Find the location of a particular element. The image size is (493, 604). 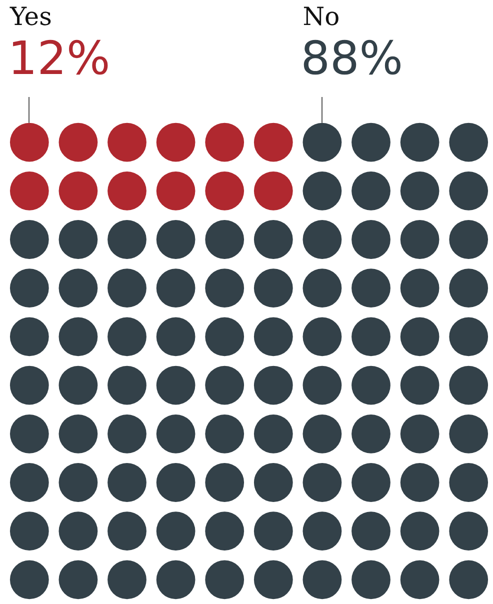

data-label: 88% is located at coordinates (351, 58).